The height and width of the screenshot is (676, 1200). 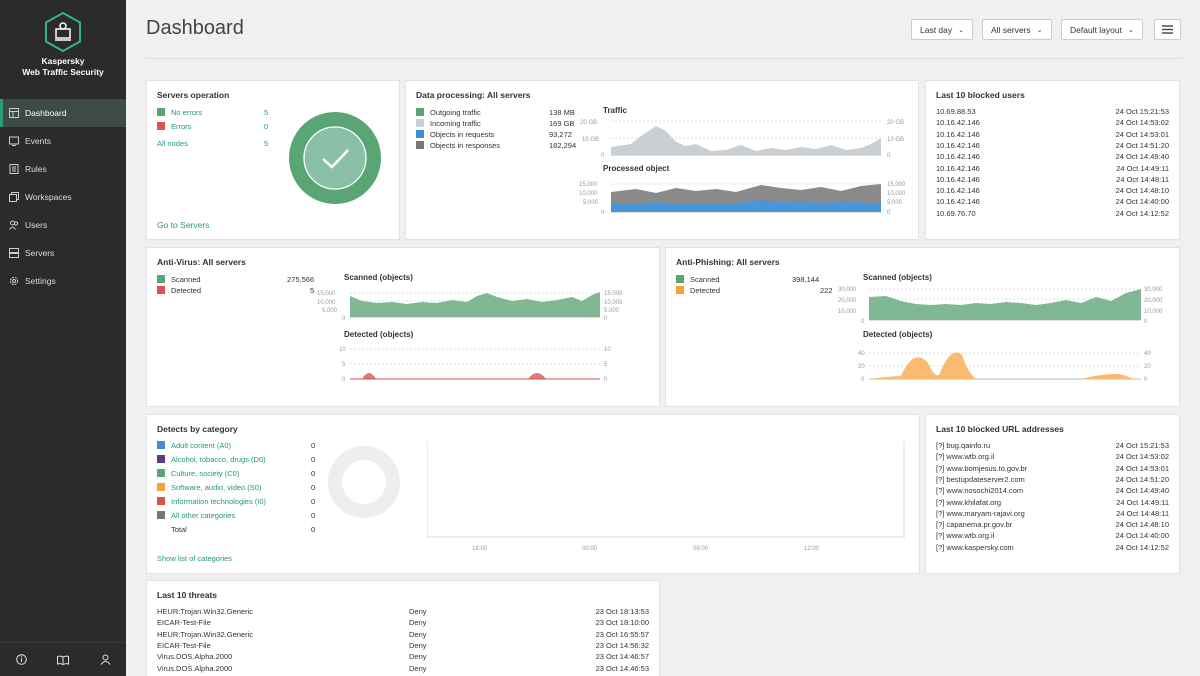 I want to click on widget-title: Last 10 threats, so click(x=187, y=595).